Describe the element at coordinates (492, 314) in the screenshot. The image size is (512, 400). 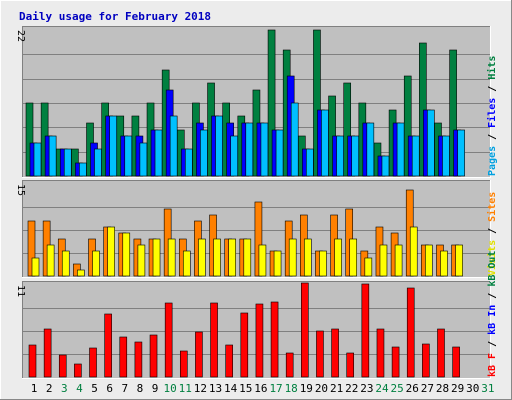
I see `panel-bottom-legend: kB F / kB In / kB Out` at that location.